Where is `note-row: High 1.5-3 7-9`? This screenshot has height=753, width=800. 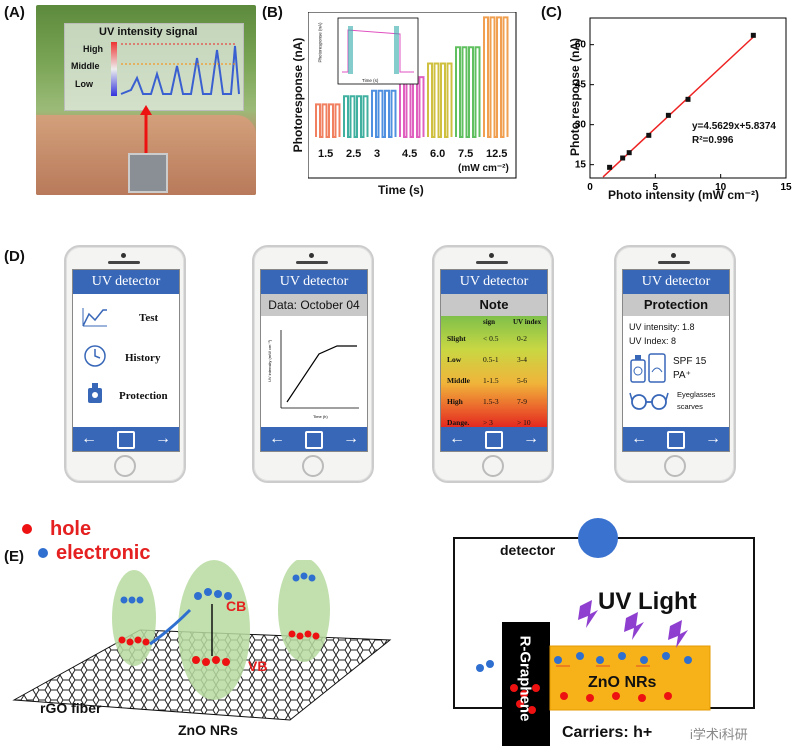 note-row: High 1.5-3 7-9 is located at coordinates (487, 401).